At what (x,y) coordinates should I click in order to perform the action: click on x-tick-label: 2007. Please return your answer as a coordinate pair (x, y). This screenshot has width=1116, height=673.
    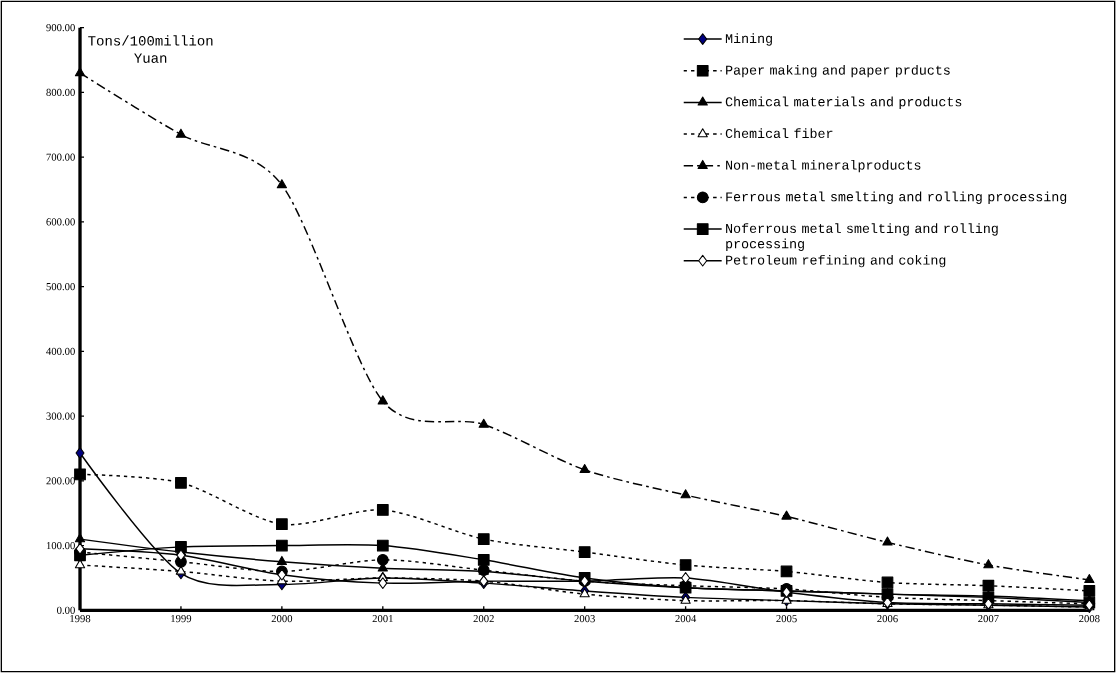
    Looking at the image, I should click on (988, 619).